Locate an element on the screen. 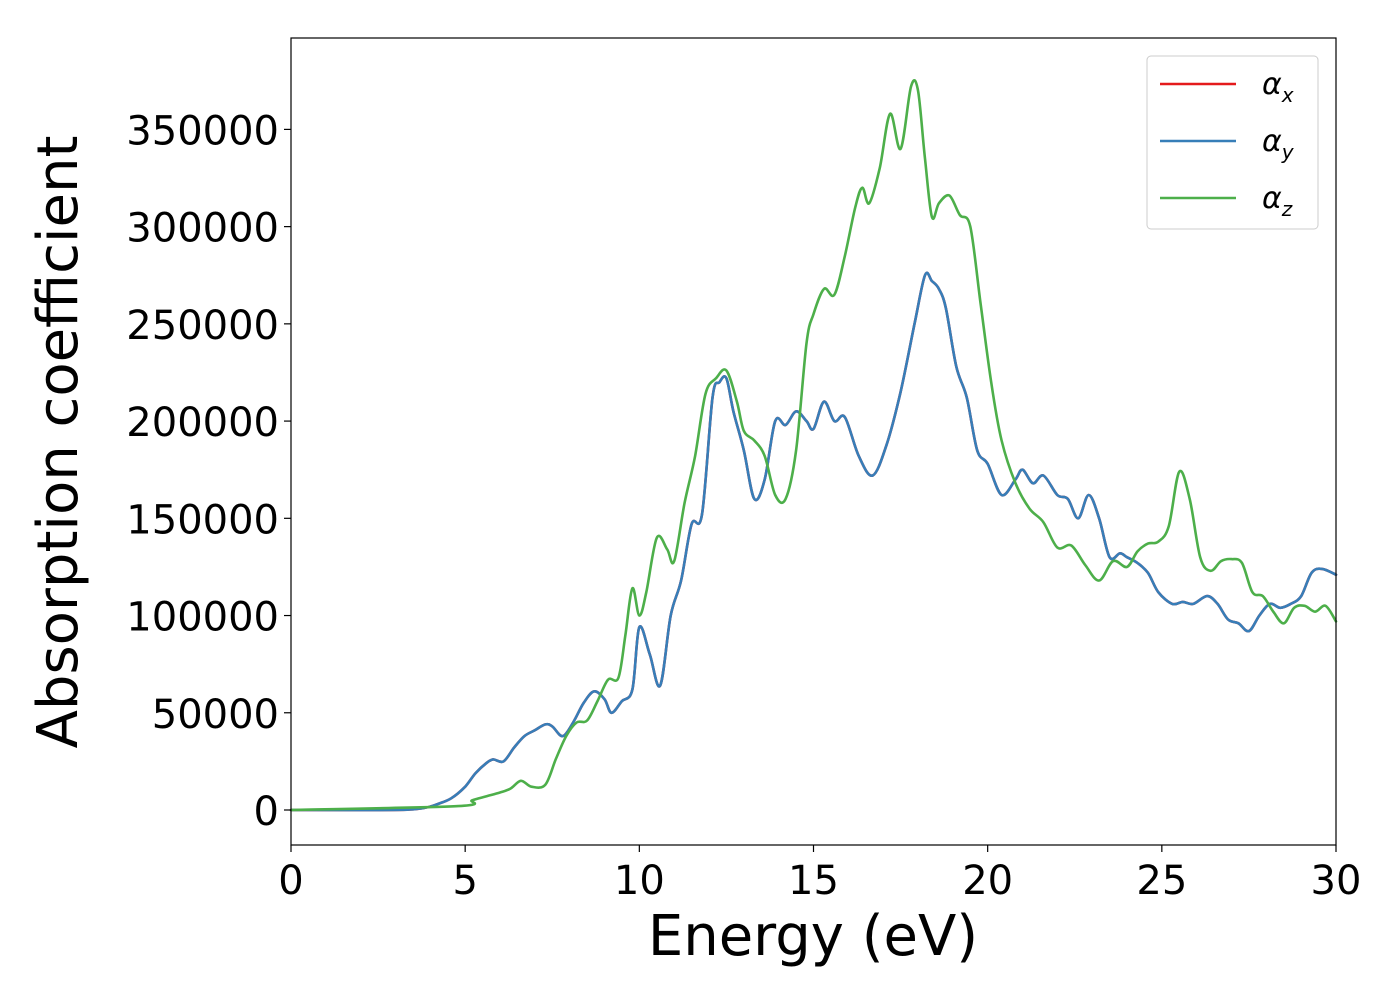 This screenshot has width=1400, height=1000. legend-label-z: αz is located at coordinates (1277, 201).